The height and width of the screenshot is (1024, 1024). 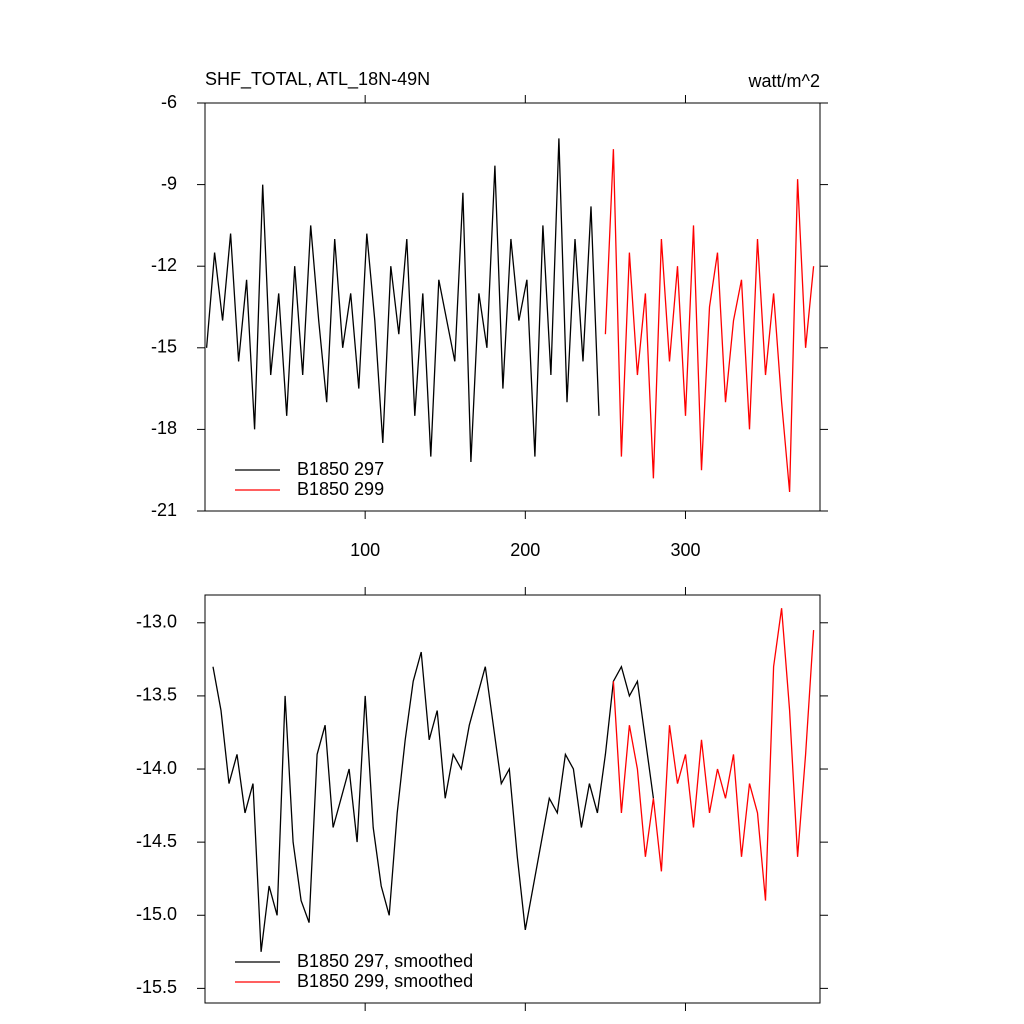 I want to click on y-tick-label: -12, so click(x=164, y=265).